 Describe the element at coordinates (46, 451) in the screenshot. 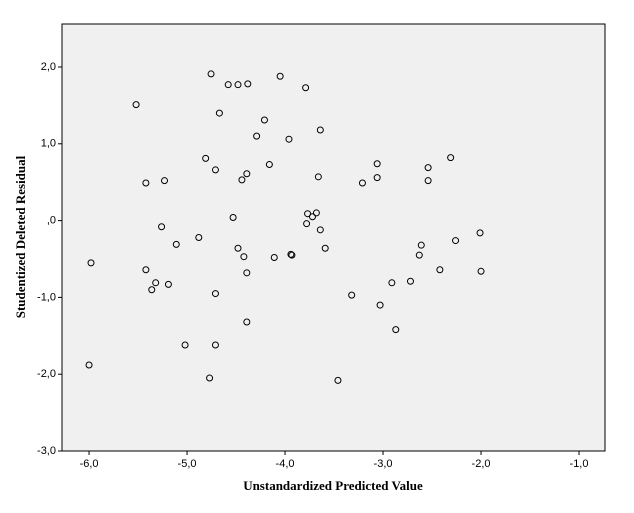

I see `y-tick-label: -3,0` at that location.